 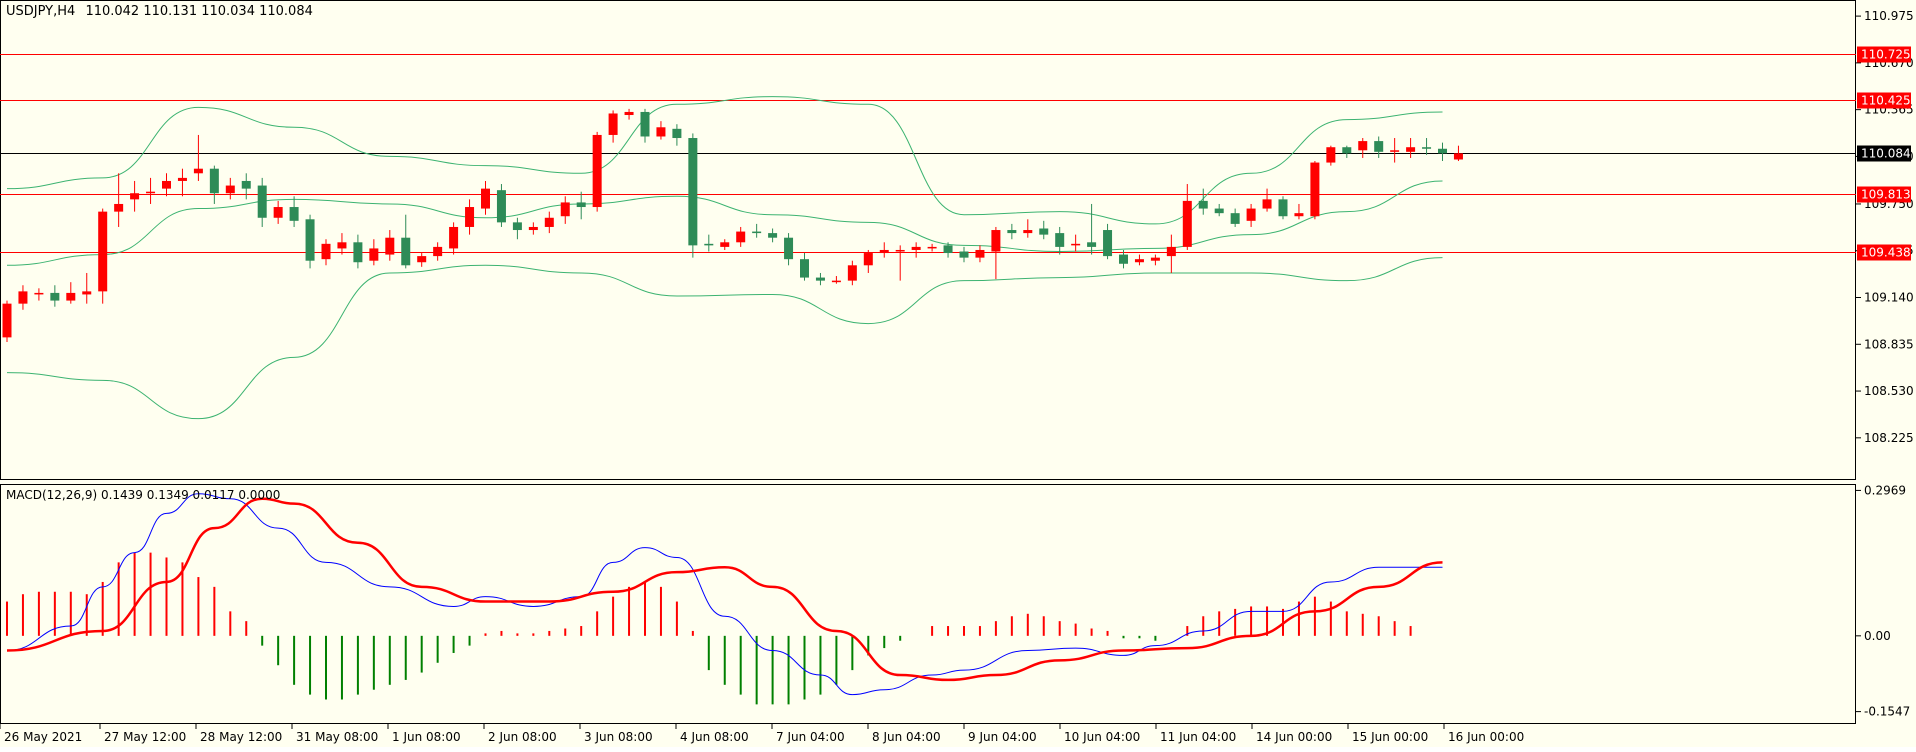 I want to click on time-tick-label: 9 Jun 04:00, so click(x=1002, y=737).